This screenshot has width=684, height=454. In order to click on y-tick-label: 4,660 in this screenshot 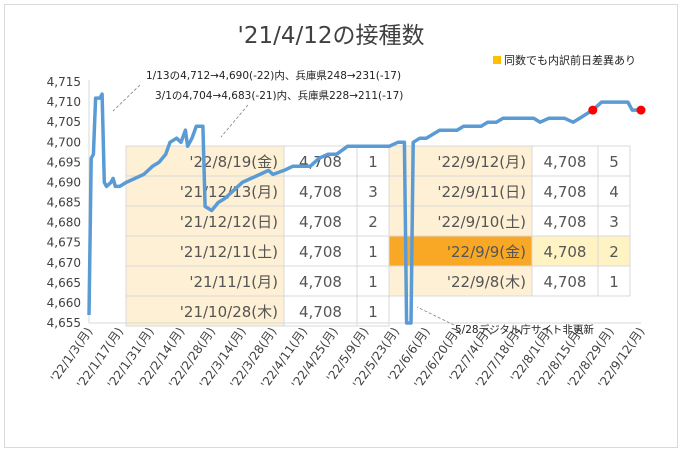, I will do `click(64, 303)`.